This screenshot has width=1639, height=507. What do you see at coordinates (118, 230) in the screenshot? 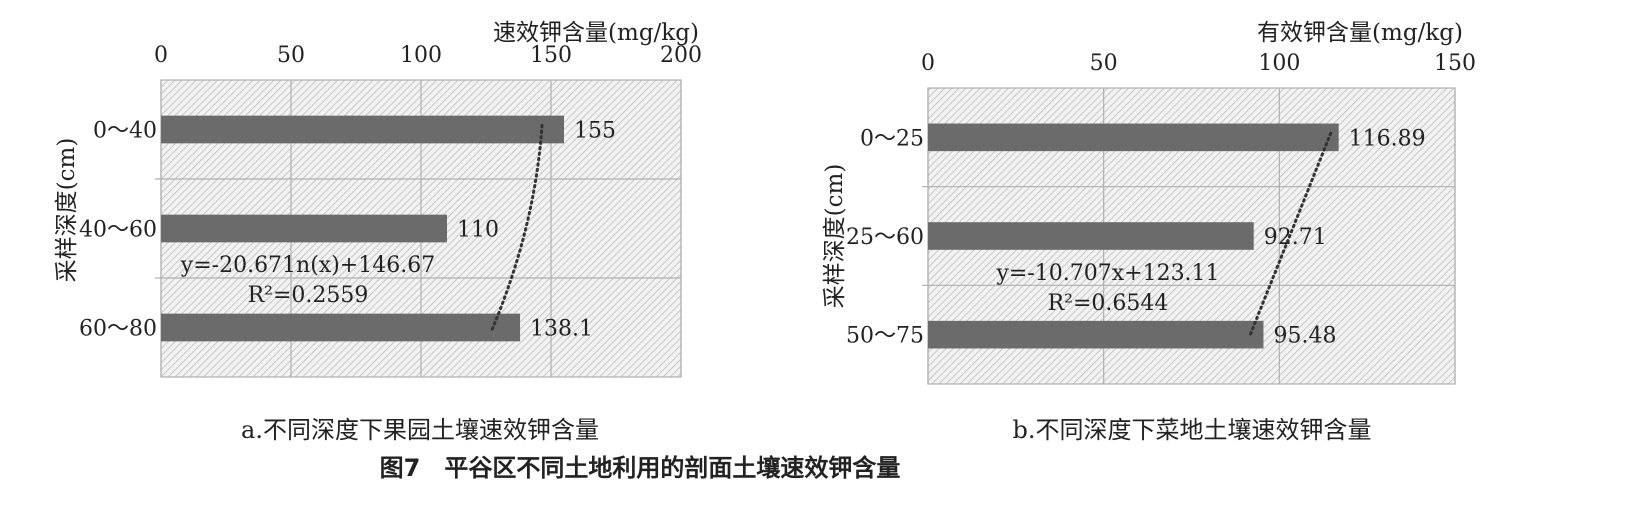
I see `chart-a-category-label: 40～60` at bounding box center [118, 230].